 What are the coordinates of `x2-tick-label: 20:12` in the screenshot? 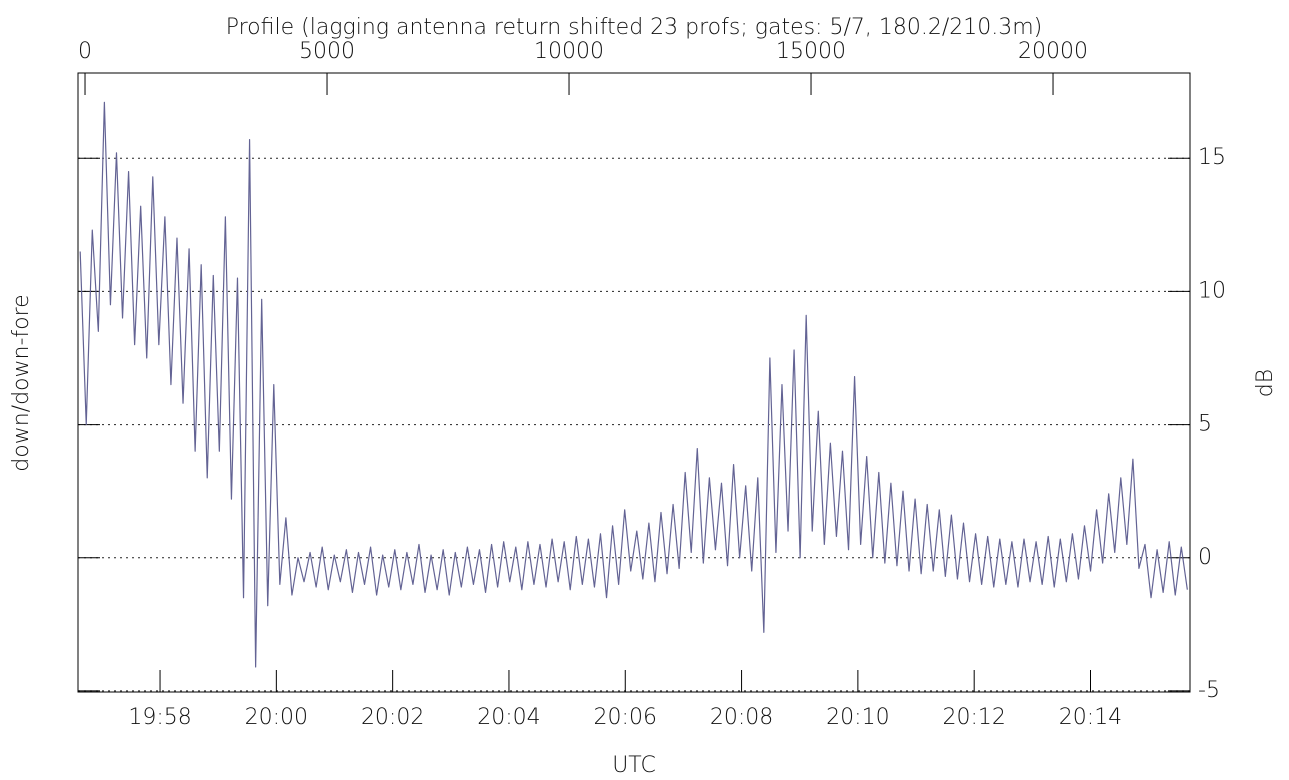 It's located at (973, 717).